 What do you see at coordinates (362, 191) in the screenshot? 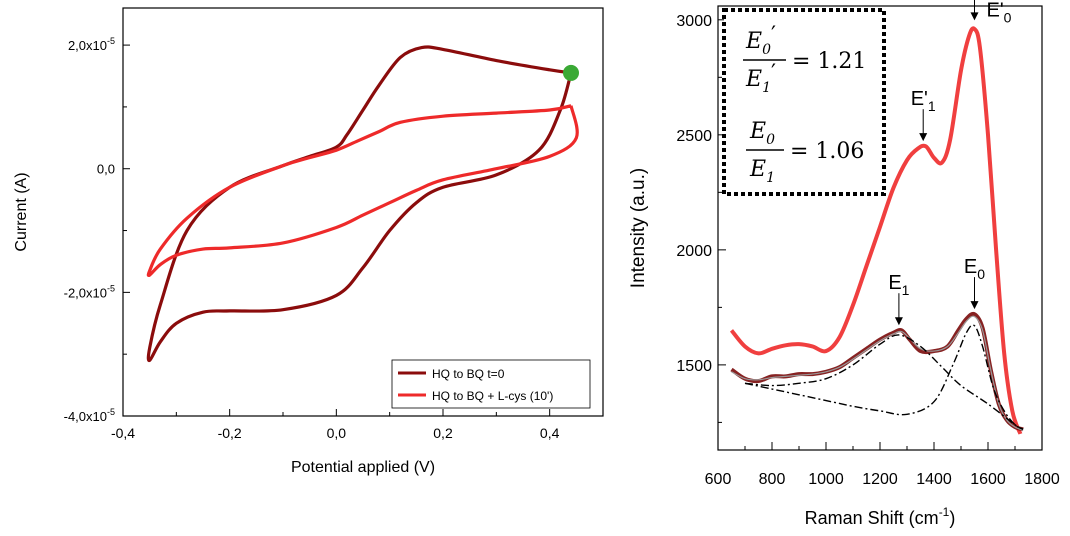
I see `cv-series-1-line` at bounding box center [362, 191].